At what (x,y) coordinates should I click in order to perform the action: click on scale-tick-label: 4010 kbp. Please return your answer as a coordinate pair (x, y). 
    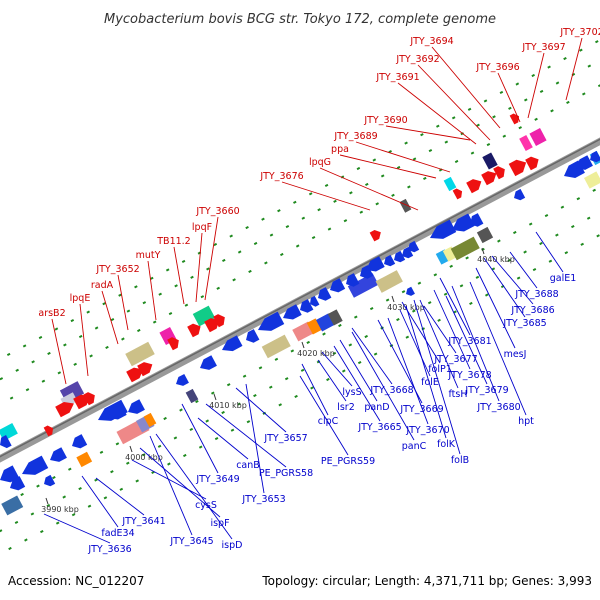
    Looking at the image, I should click on (228, 405).